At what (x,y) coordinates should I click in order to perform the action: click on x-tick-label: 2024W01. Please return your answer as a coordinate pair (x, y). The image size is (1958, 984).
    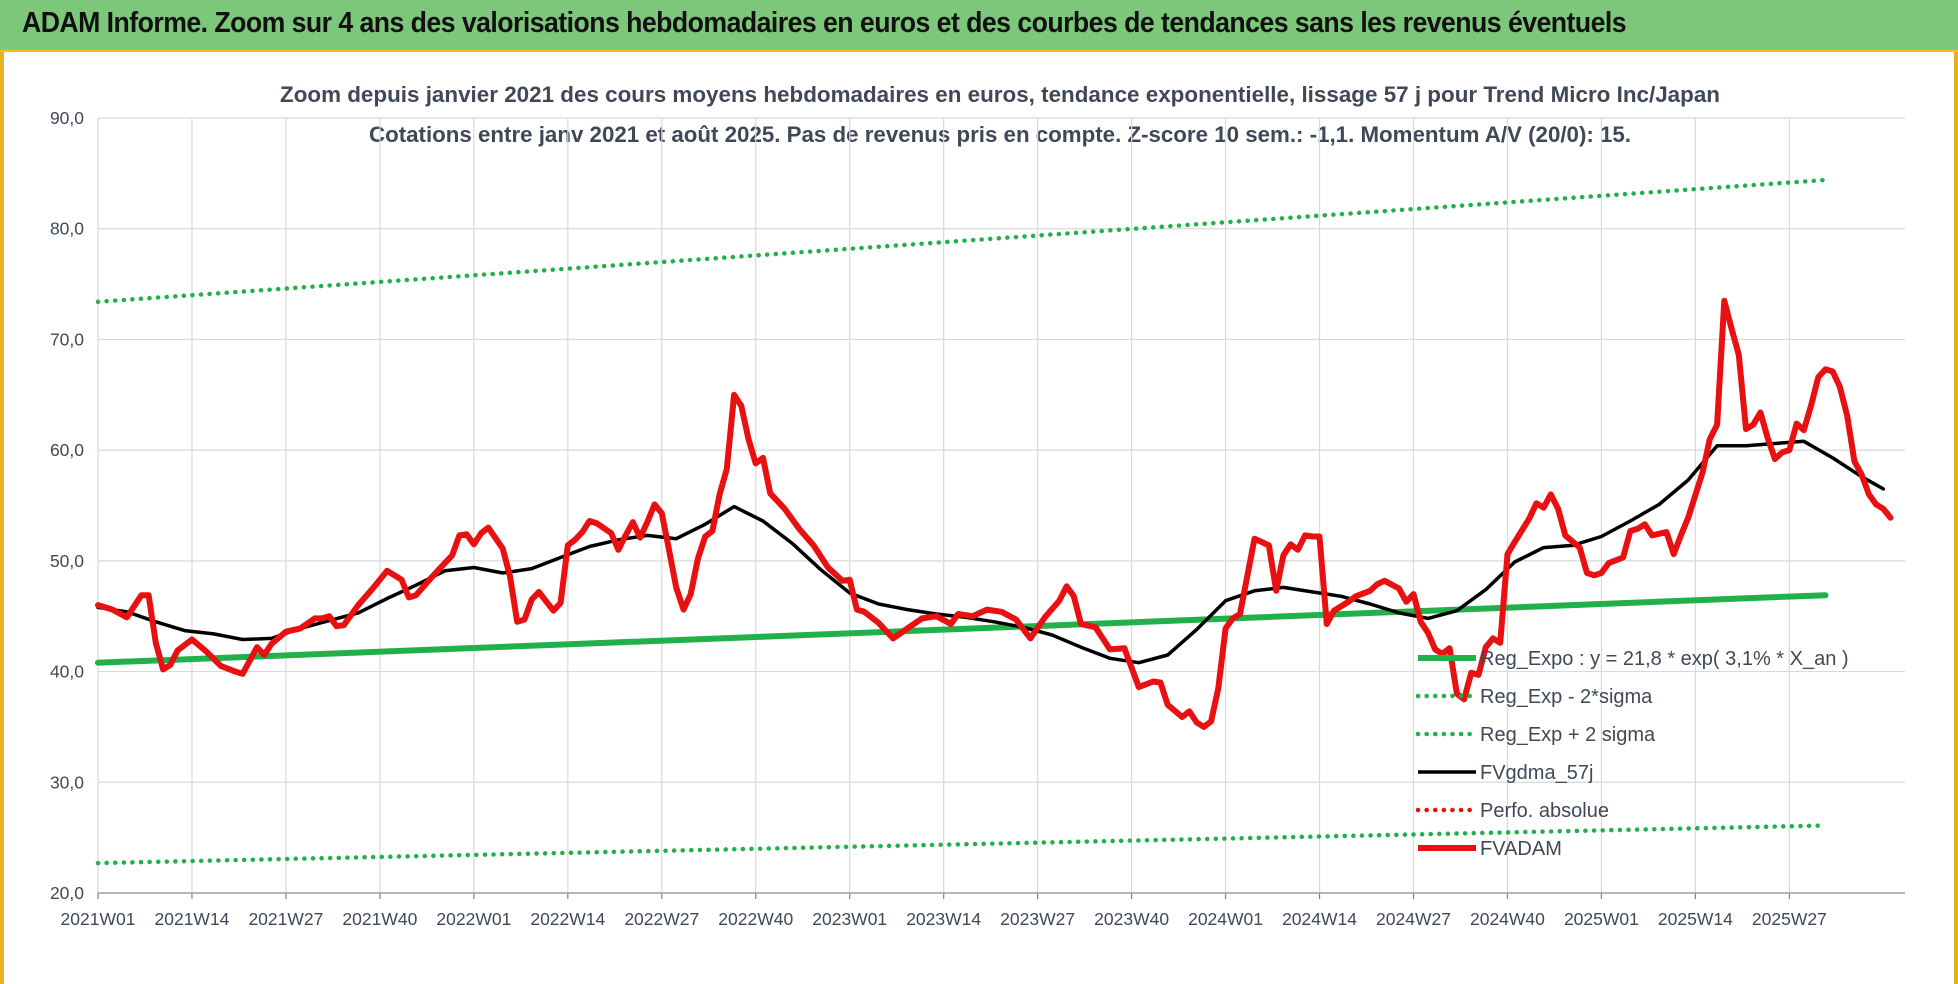
    Looking at the image, I should click on (1225, 919).